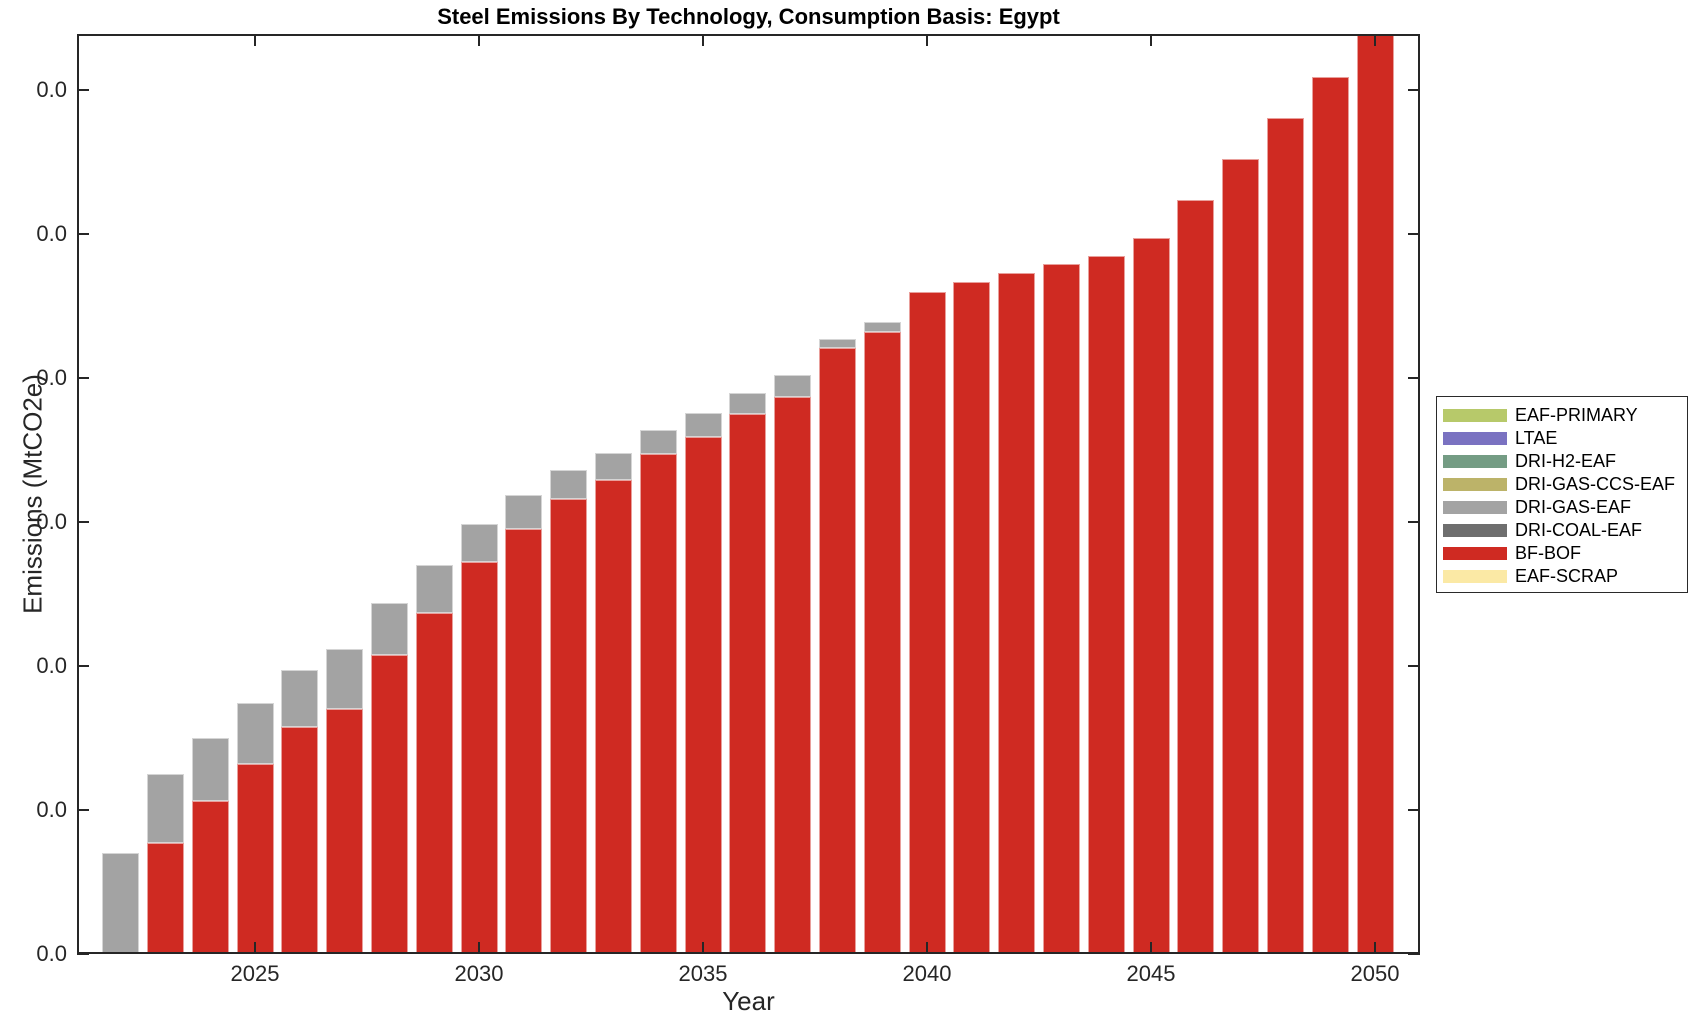  Describe the element at coordinates (703, 973) in the screenshot. I see `x-tick-label-2035: 2035` at that location.